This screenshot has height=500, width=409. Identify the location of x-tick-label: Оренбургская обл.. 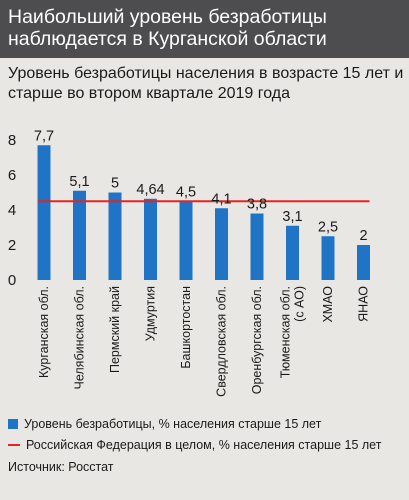
(257, 340).